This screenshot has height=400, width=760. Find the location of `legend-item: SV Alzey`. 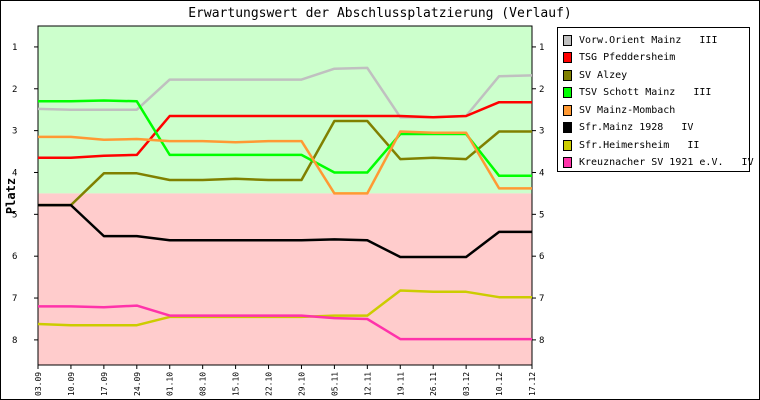

legend-item: SV Alzey is located at coordinates (595, 75).